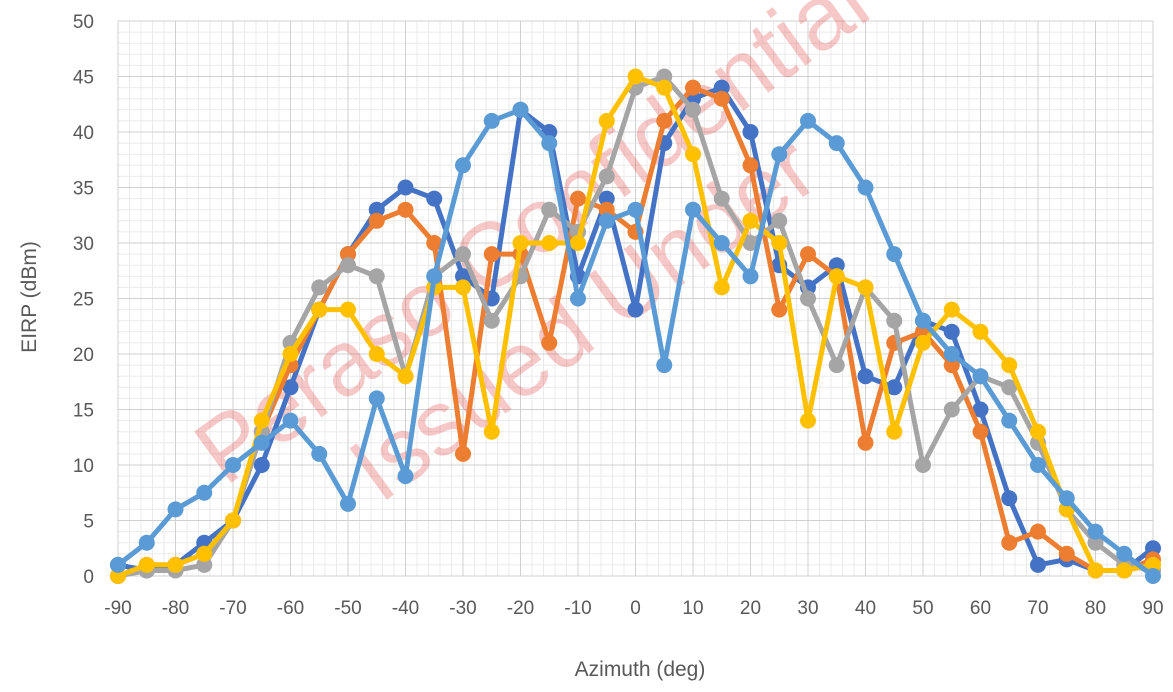 The width and height of the screenshot is (1173, 692). I want to click on y-tick-label: 40, so click(83, 133).